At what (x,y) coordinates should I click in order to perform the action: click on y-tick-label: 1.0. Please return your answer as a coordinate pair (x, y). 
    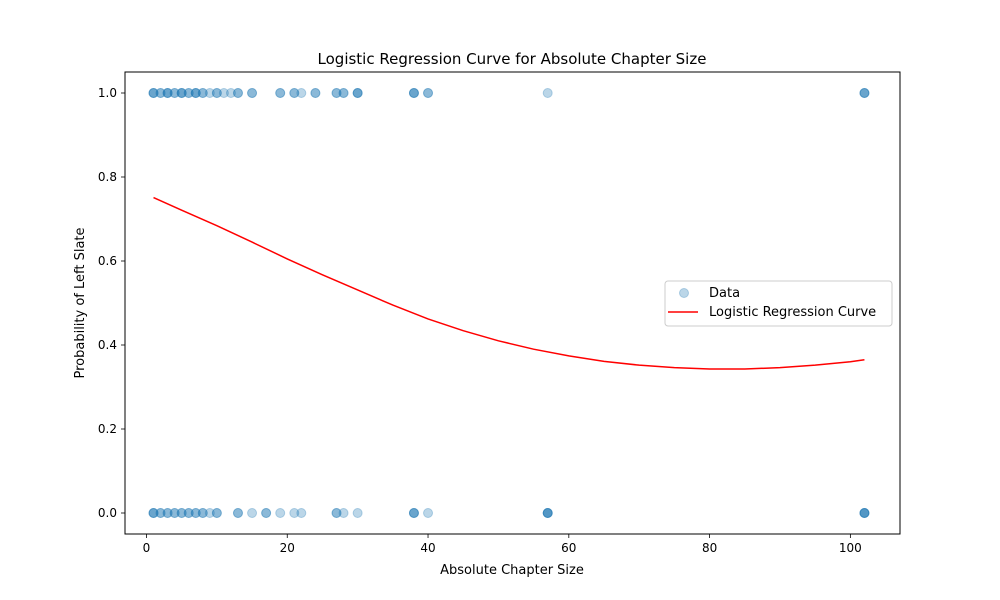
    Looking at the image, I should click on (107, 93).